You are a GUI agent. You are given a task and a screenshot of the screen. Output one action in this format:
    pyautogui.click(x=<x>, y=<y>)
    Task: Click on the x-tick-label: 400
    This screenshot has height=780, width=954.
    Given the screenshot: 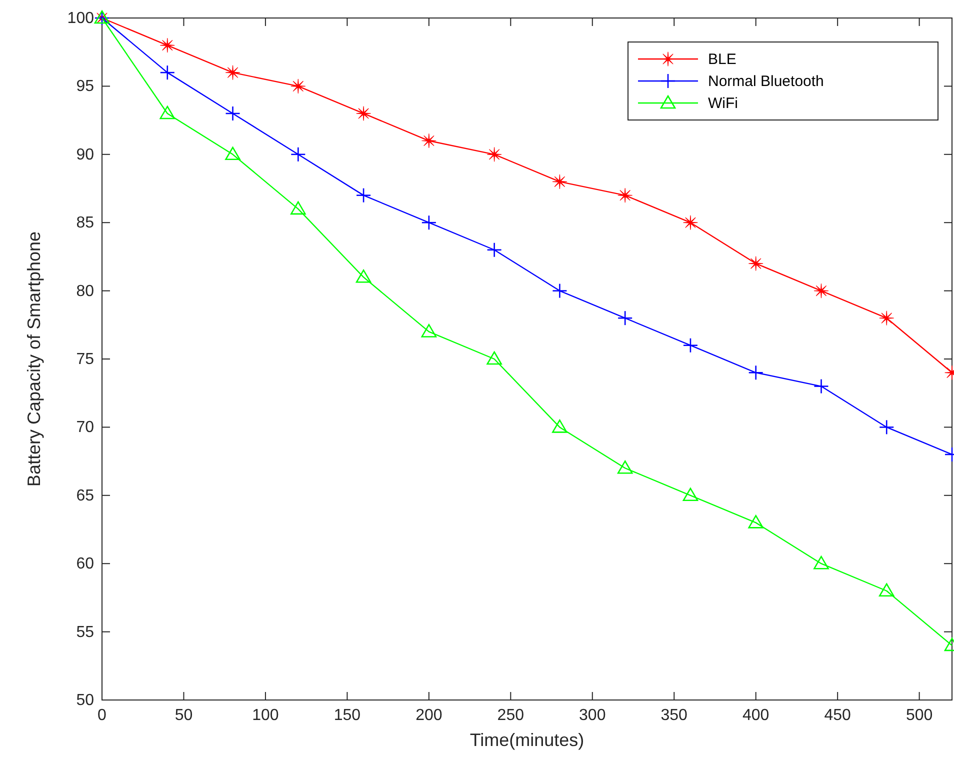 What is the action you would take?
    pyautogui.click(x=756, y=715)
    